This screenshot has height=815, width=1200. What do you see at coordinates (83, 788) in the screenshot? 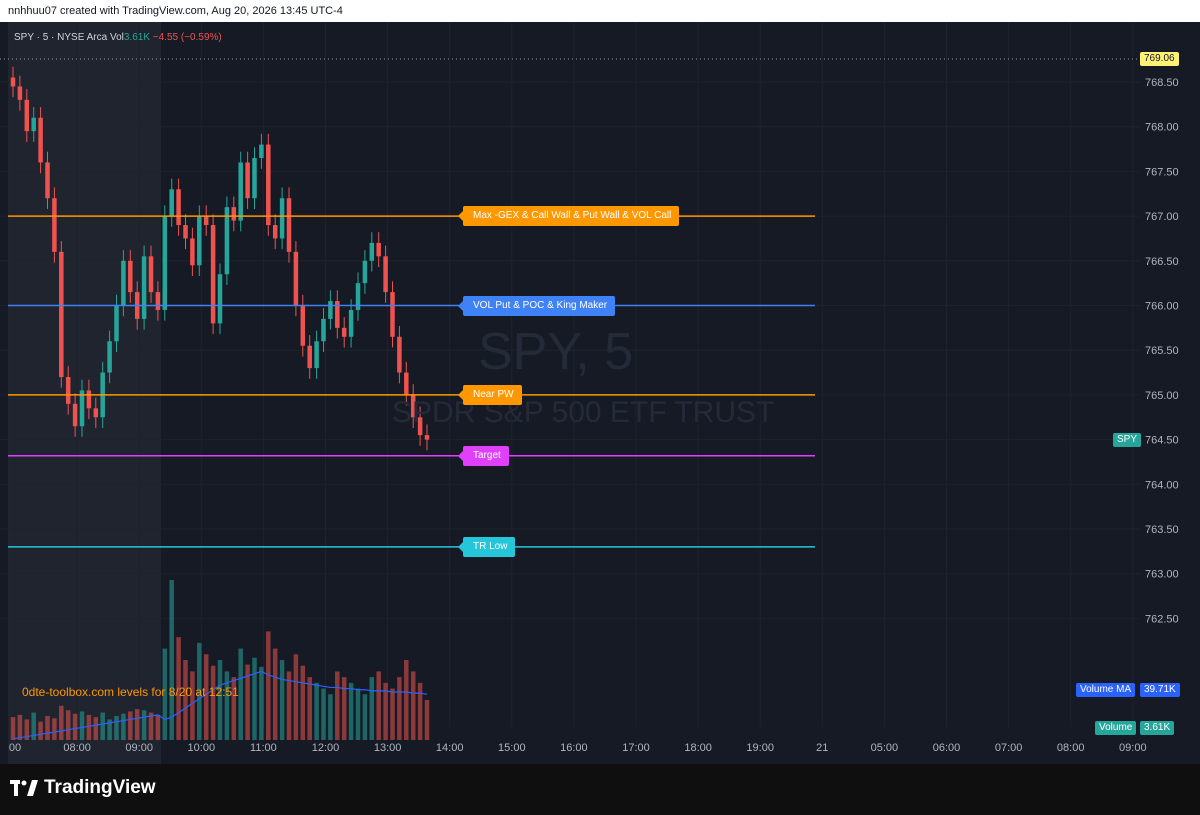
I see `tradingview-logo: TradingView` at bounding box center [83, 788].